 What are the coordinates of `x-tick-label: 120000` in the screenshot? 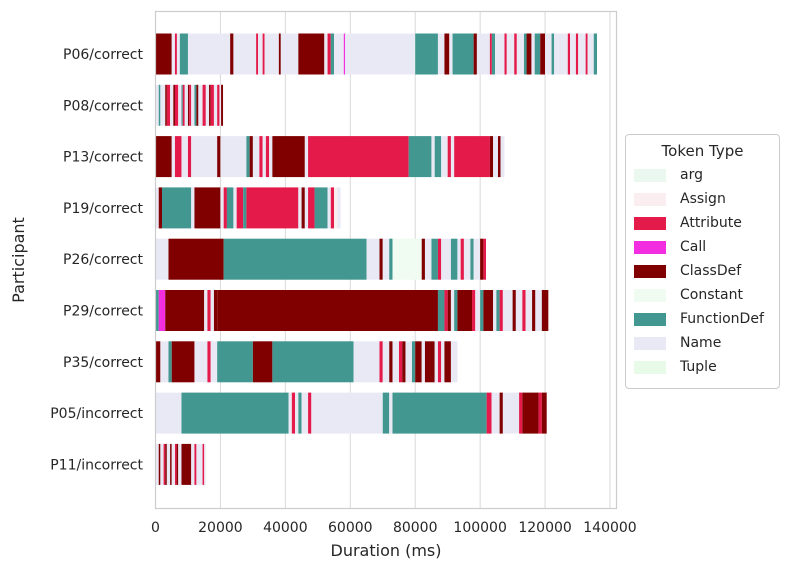 It's located at (544, 528).